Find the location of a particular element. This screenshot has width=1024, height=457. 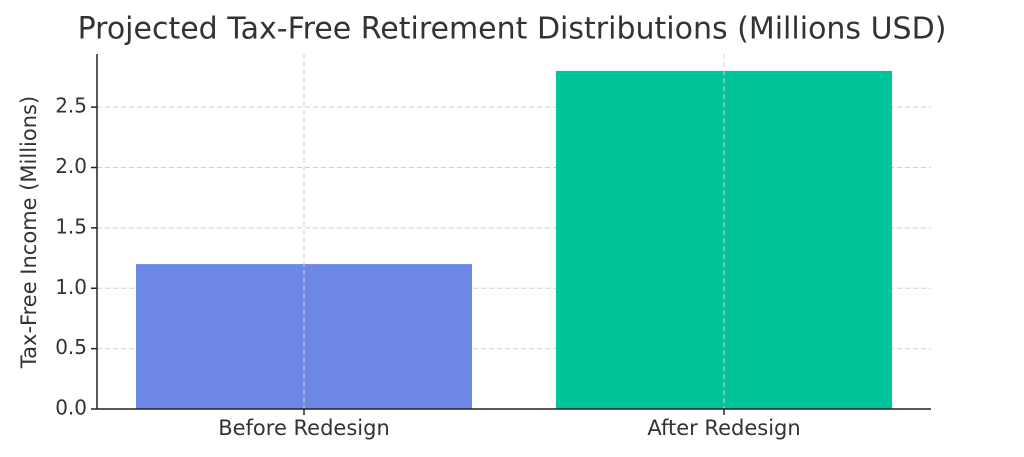

y-tick-label: 2.5 is located at coordinates (71, 106).